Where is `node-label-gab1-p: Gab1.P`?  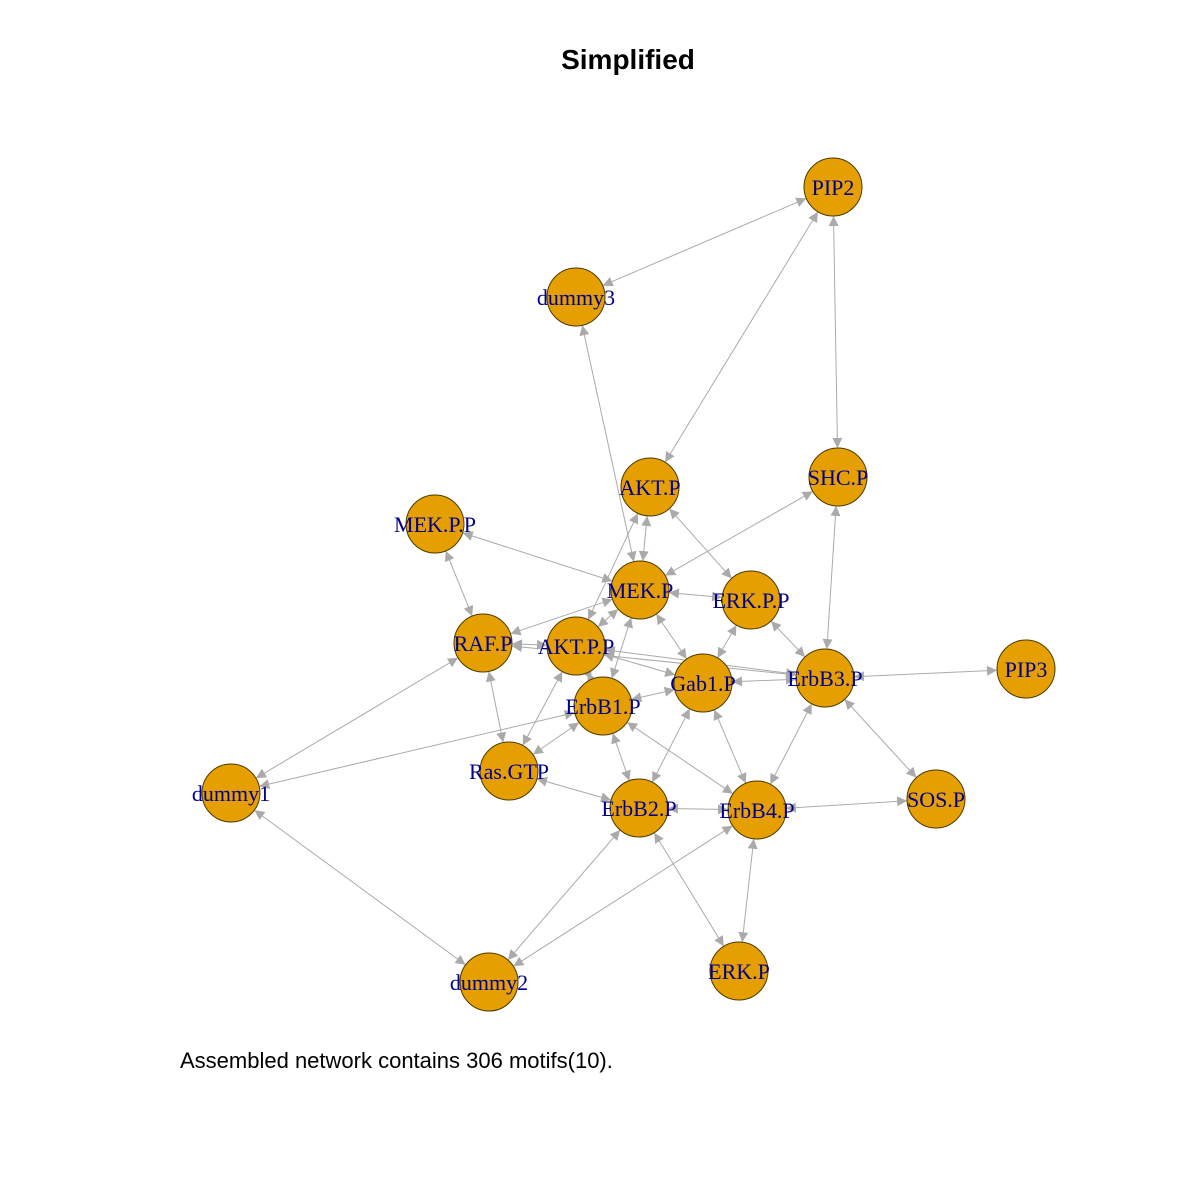
node-label-gab1-p: Gab1.P is located at coordinates (702, 683).